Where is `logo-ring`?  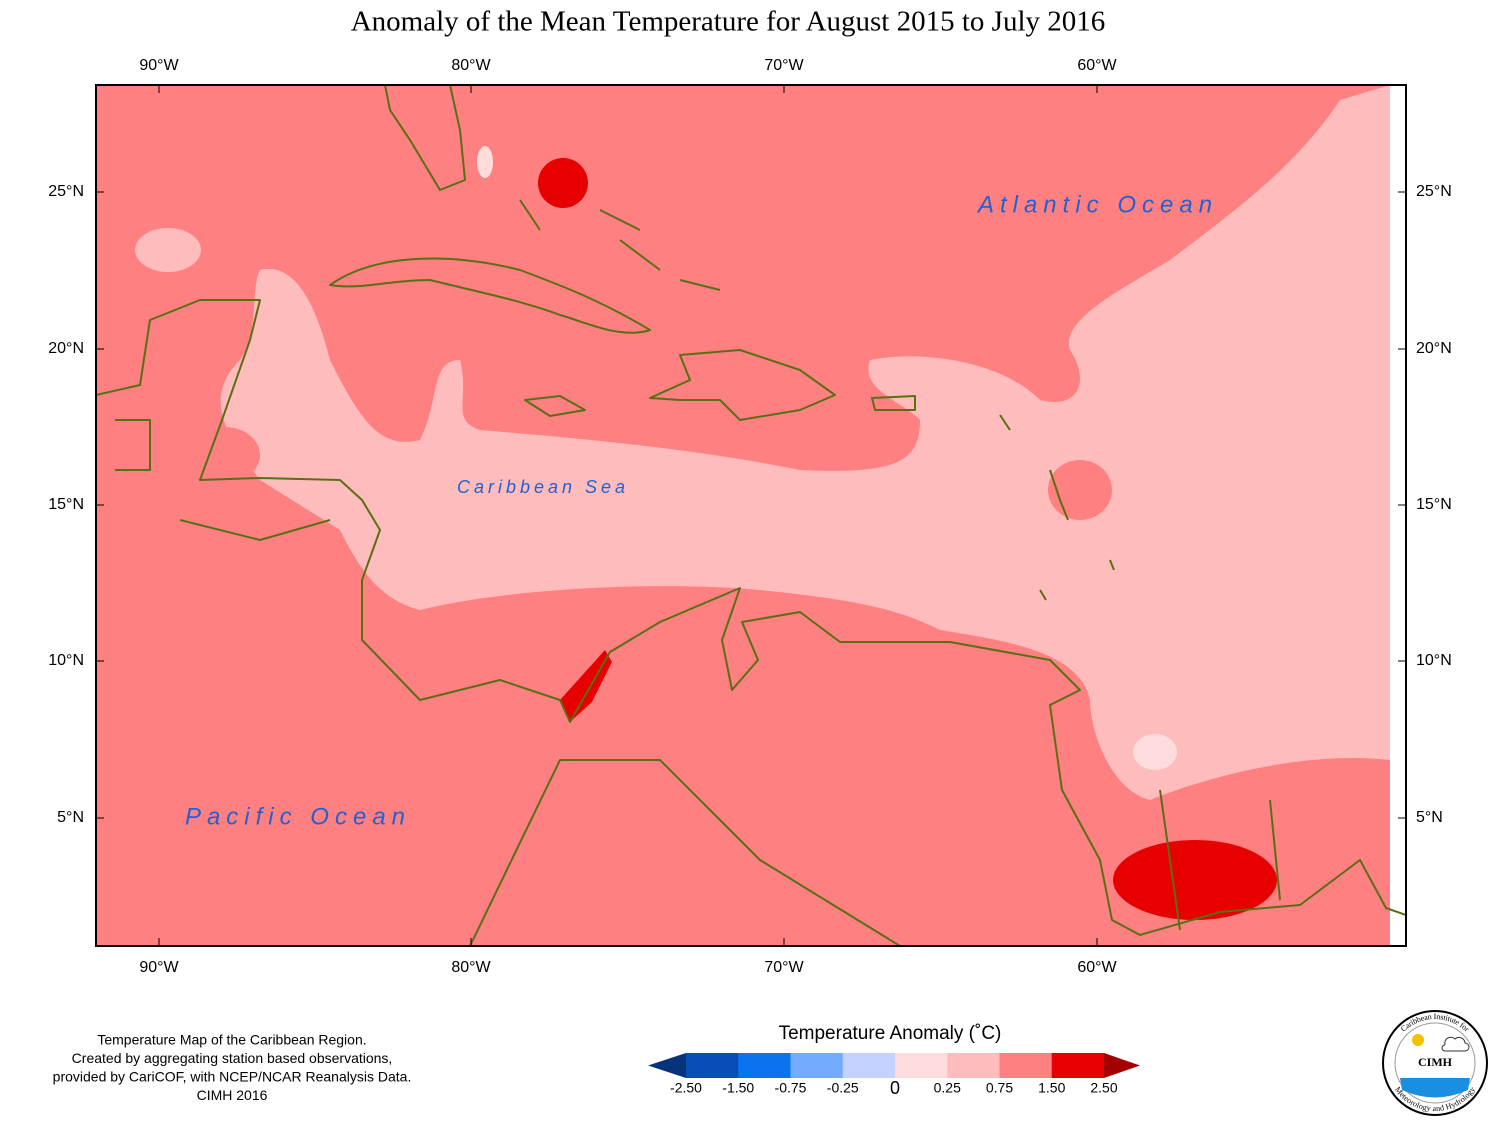 logo-ring is located at coordinates (1435, 1063).